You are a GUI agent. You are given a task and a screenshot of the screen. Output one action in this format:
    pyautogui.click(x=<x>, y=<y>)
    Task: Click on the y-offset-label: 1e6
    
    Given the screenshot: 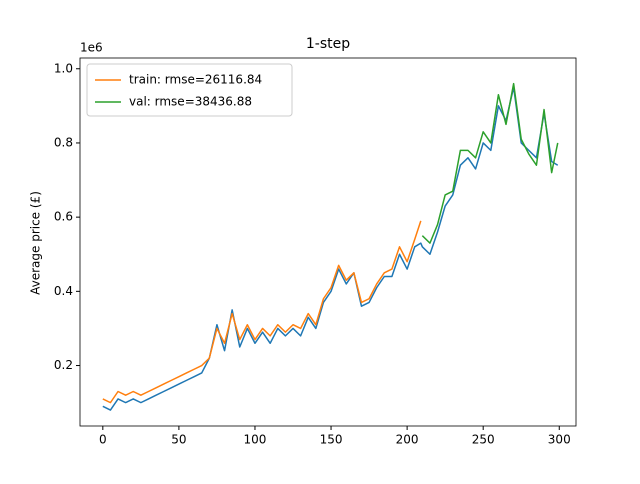 What is the action you would take?
    pyautogui.click(x=91, y=48)
    